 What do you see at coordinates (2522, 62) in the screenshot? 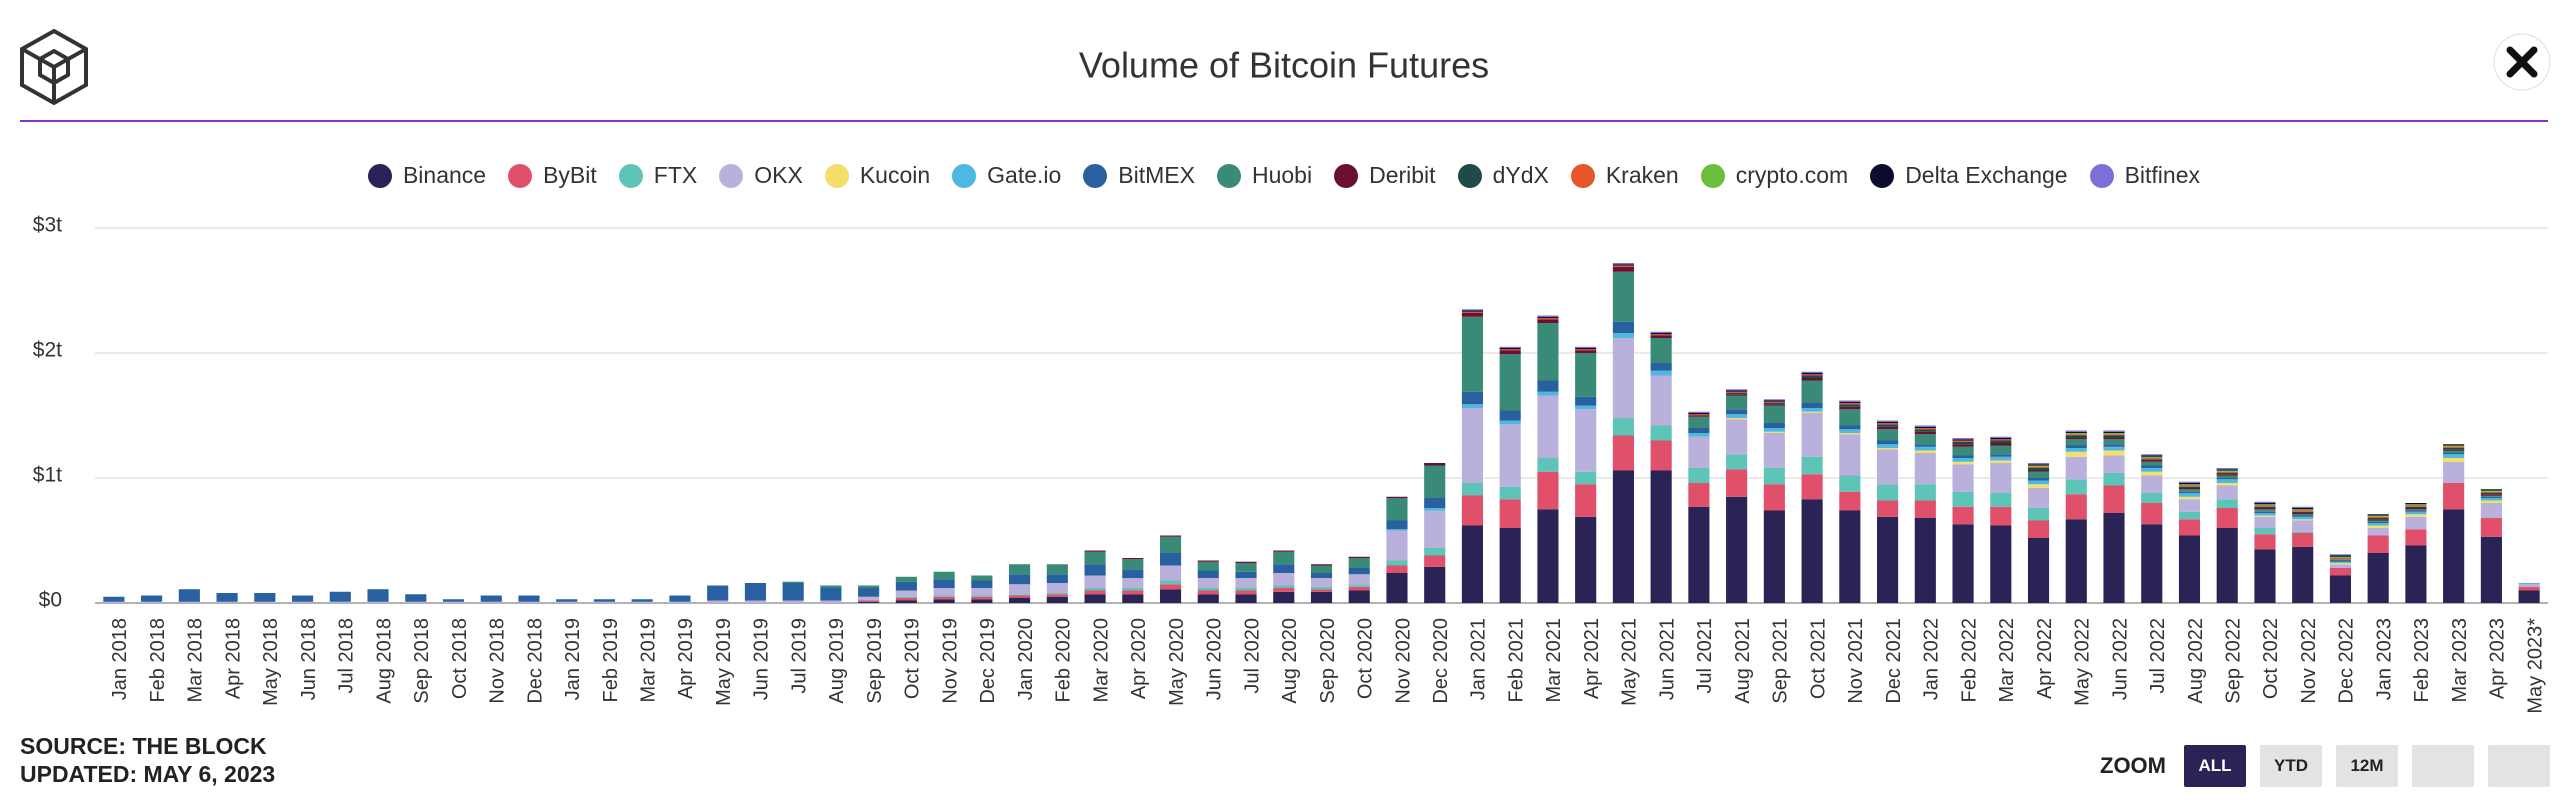
I see `close-button` at bounding box center [2522, 62].